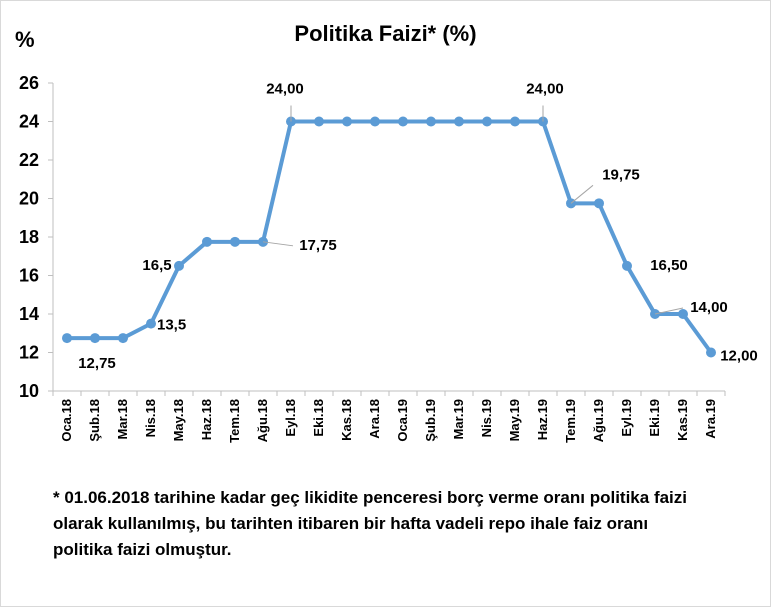 The image size is (771, 607). Describe the element at coordinates (374, 419) in the screenshot. I see `x-tick-label: Ara.18` at that location.